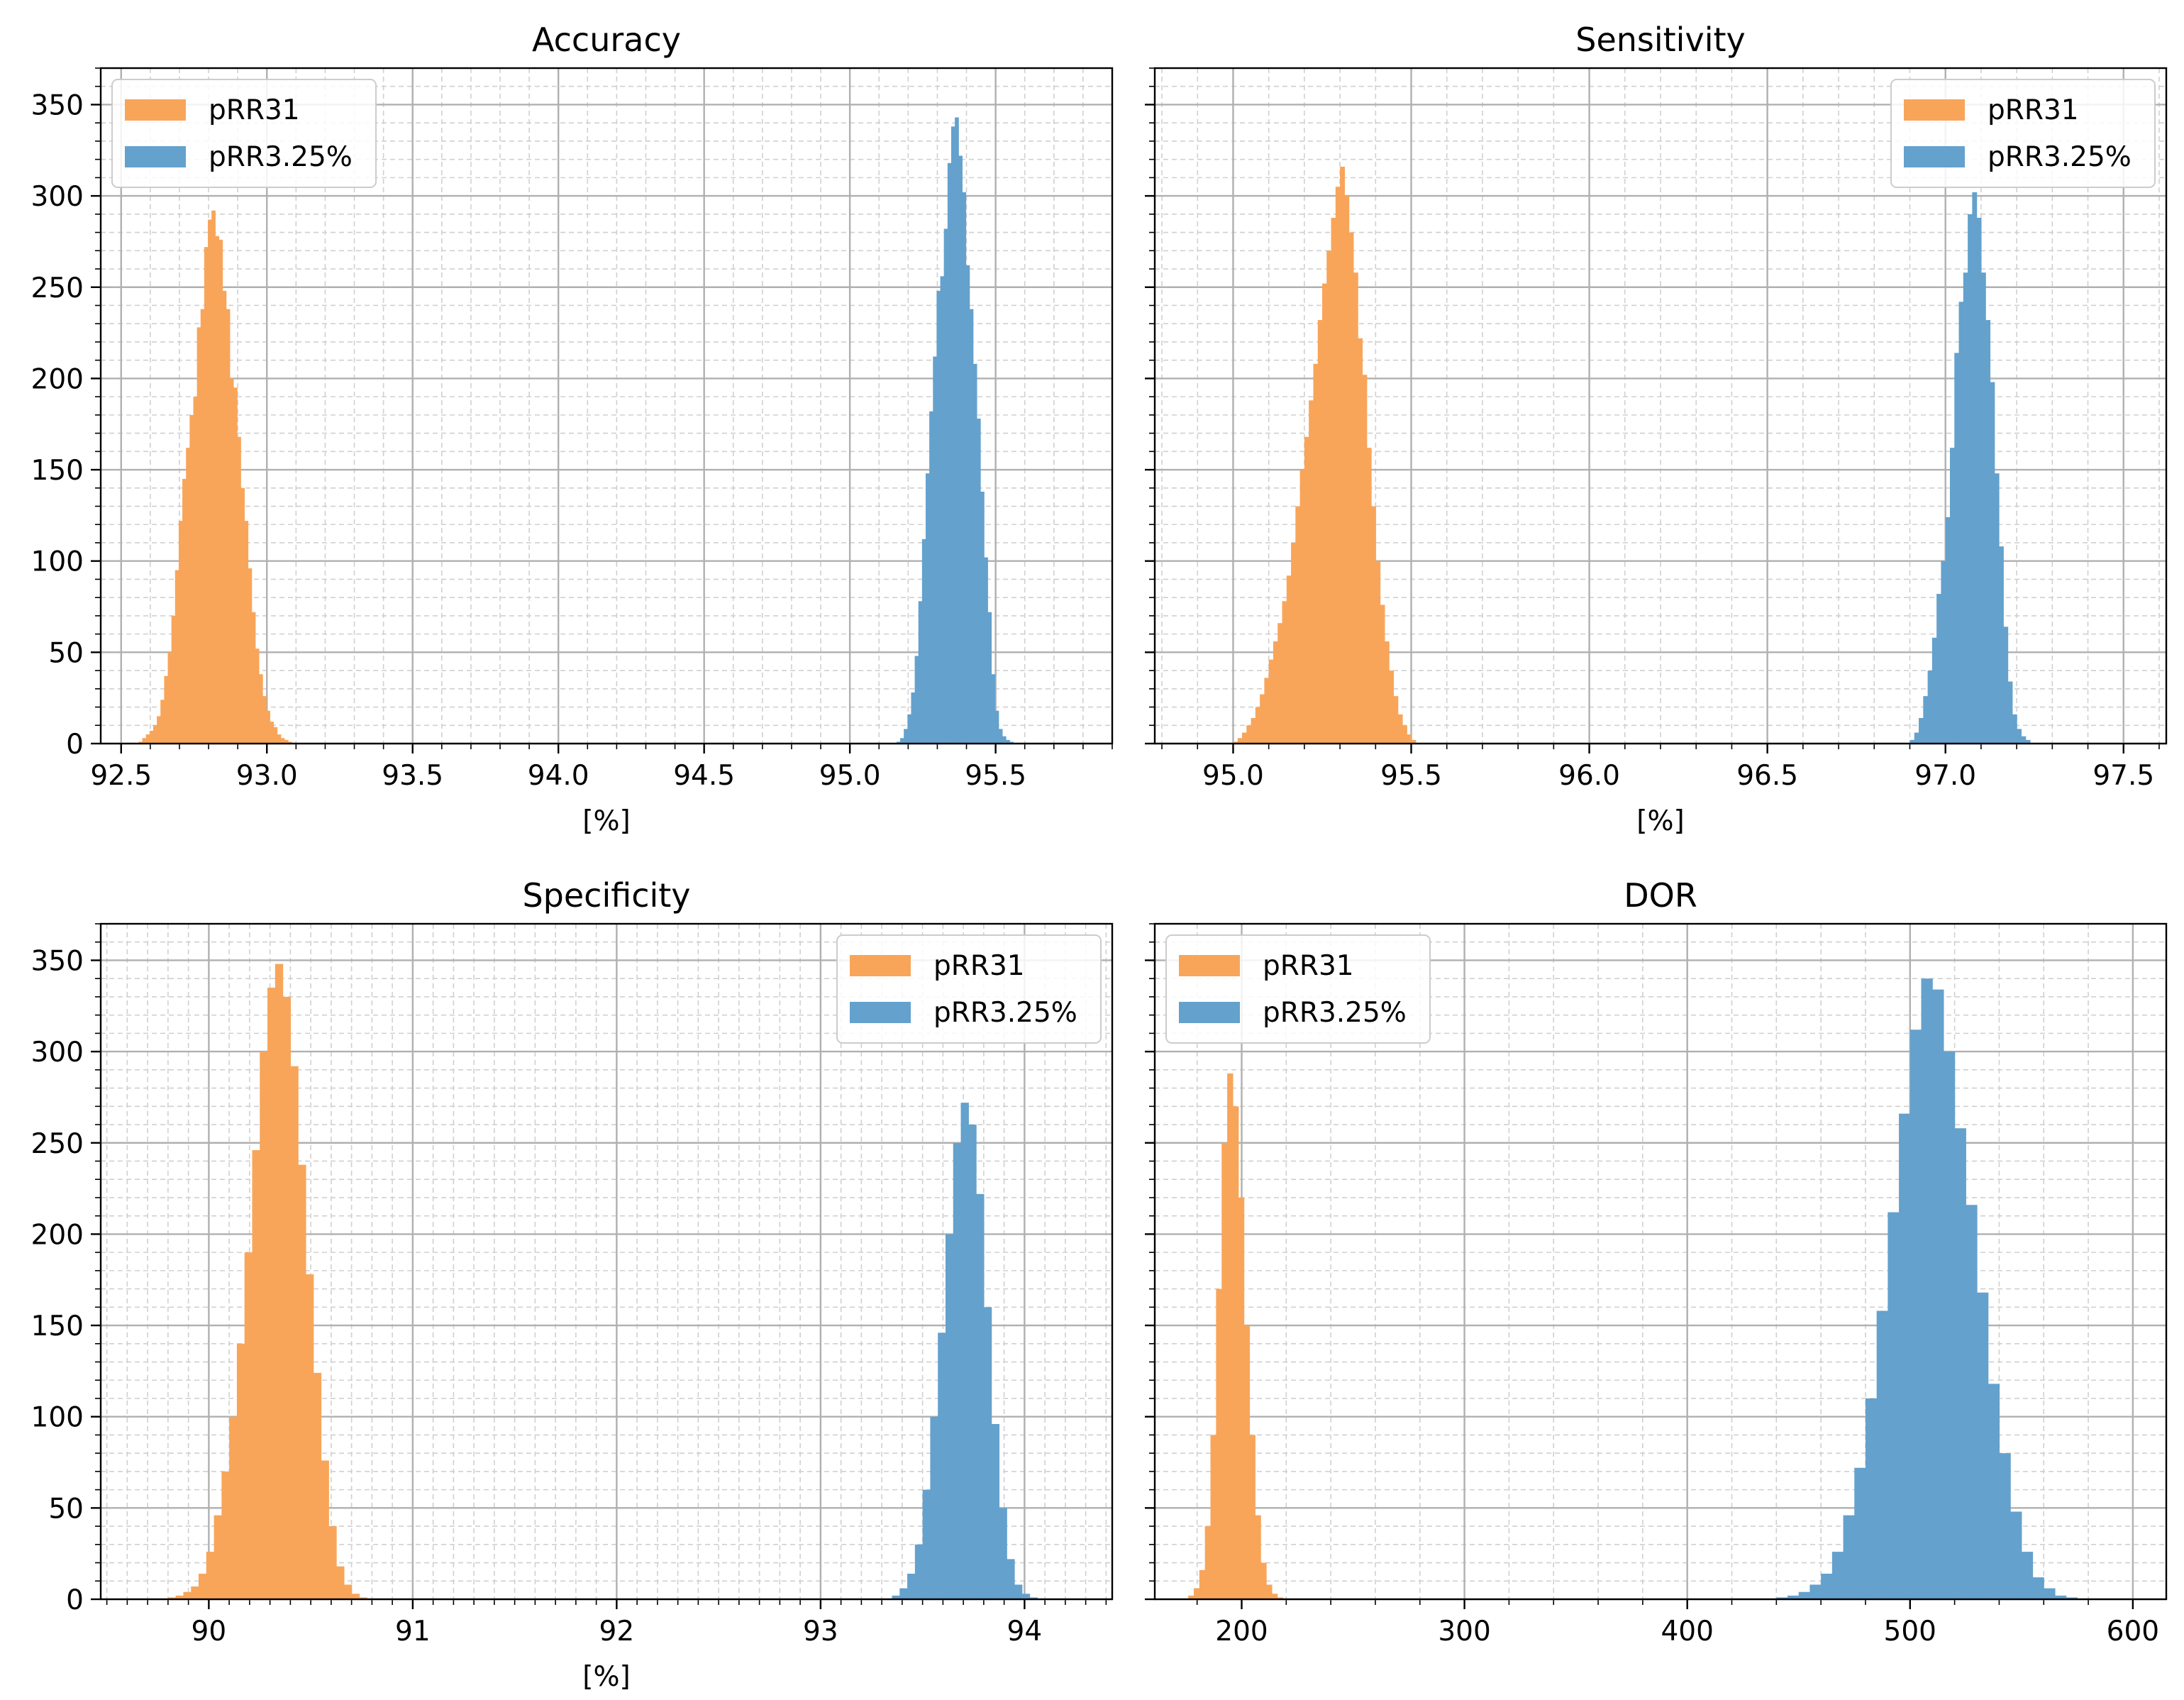 The image size is (2184, 1700). What do you see at coordinates (58, 288) in the screenshot?
I see `y-tick-label: 250` at bounding box center [58, 288].